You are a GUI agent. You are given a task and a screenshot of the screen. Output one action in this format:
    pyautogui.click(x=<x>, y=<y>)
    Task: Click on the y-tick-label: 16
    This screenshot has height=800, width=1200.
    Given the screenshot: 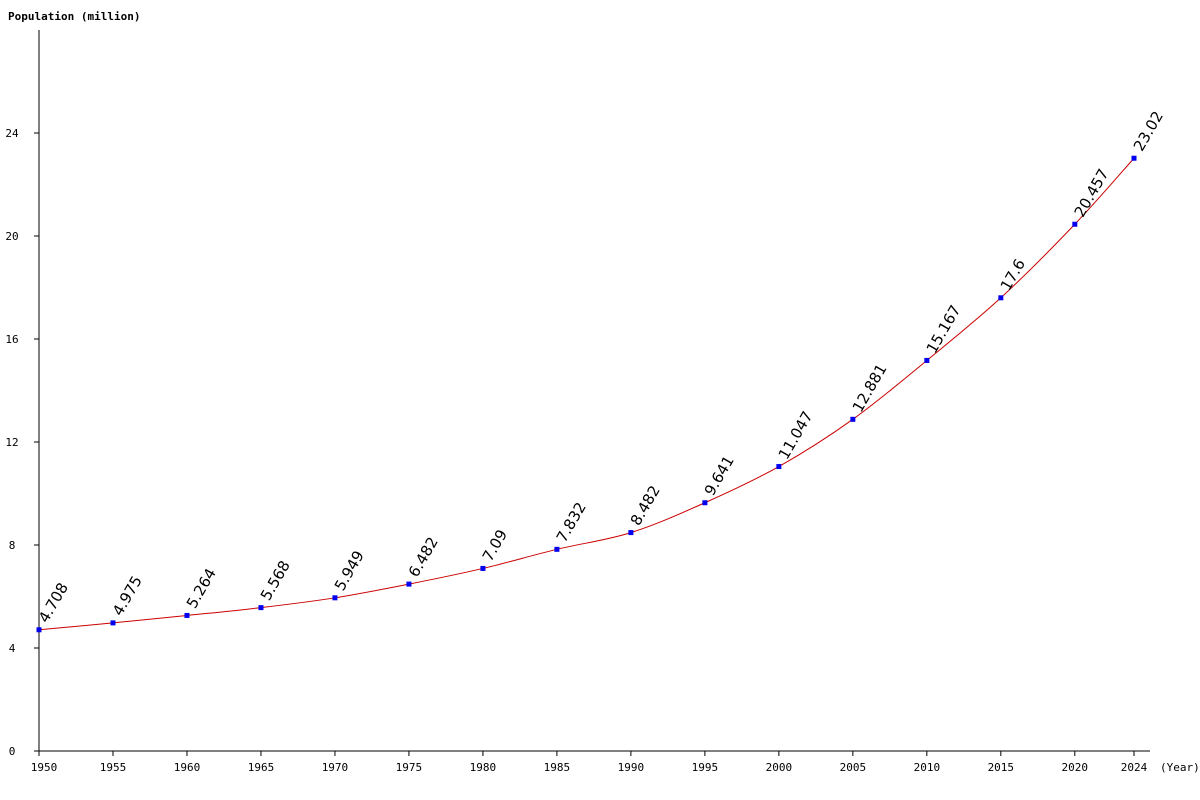 What is the action you would take?
    pyautogui.click(x=11, y=339)
    